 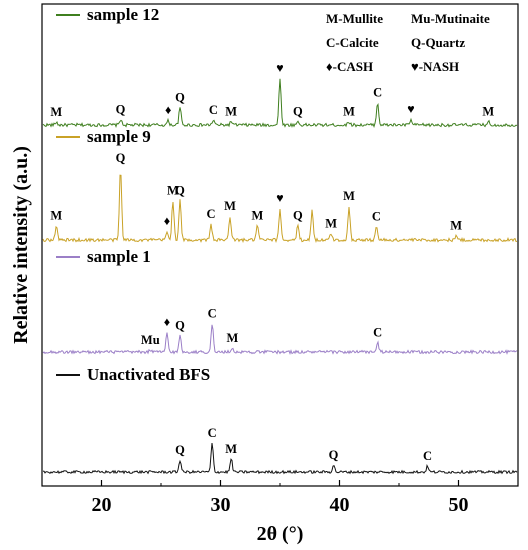 What do you see at coordinates (150, 340) in the screenshot?
I see `peak-label: Mu` at bounding box center [150, 340].